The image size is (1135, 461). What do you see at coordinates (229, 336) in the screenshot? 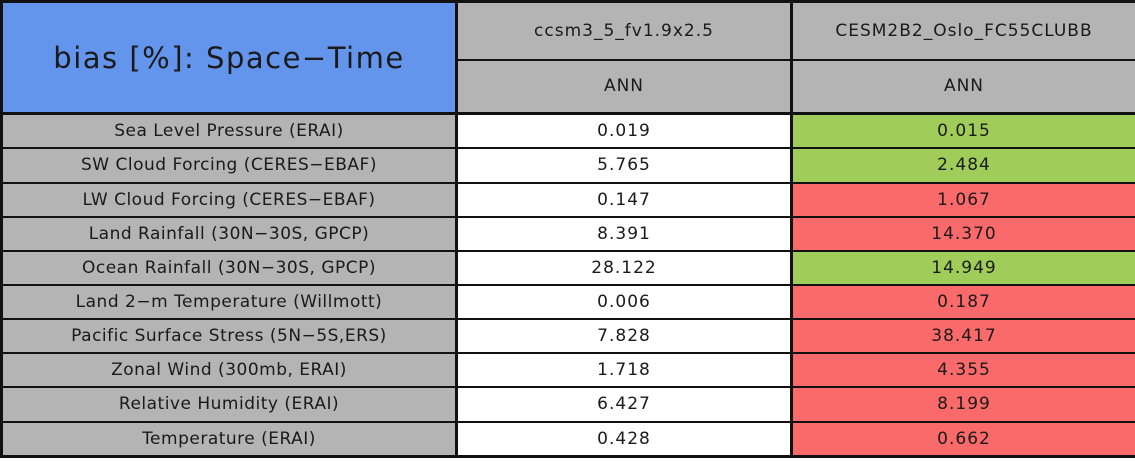
I see `row-label: Pacific Surface Stress (5N−5S,ERS)` at bounding box center [229, 336].